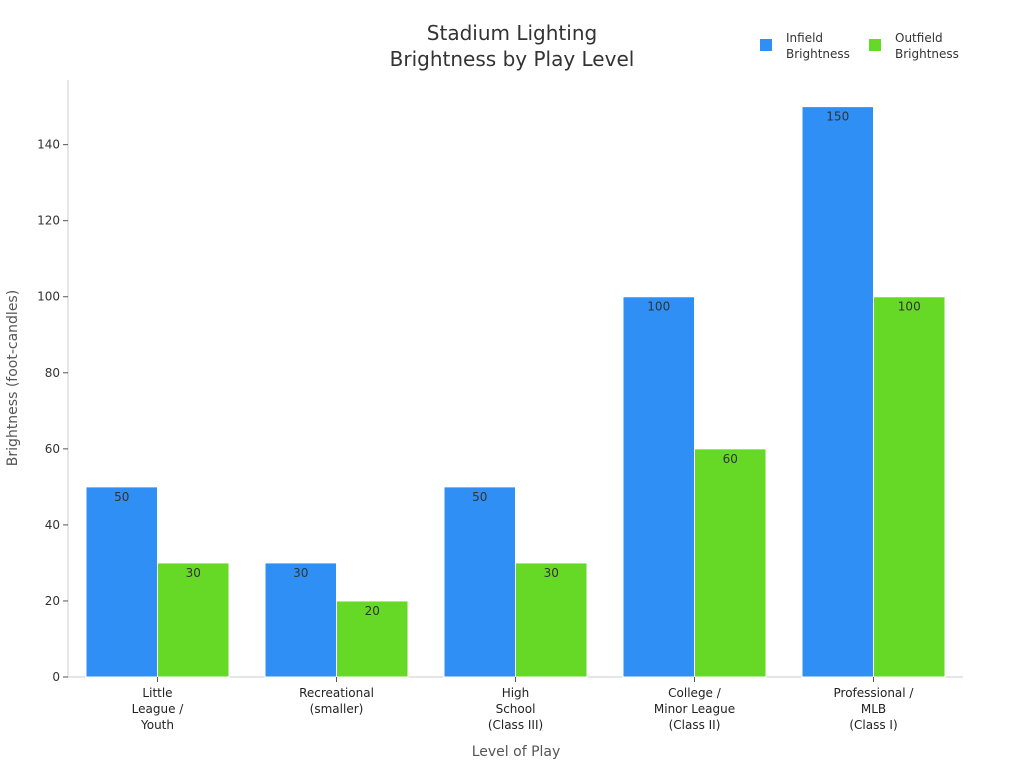  I want to click on chart-title-line-2: Brightness by Play Level, so click(512, 59).